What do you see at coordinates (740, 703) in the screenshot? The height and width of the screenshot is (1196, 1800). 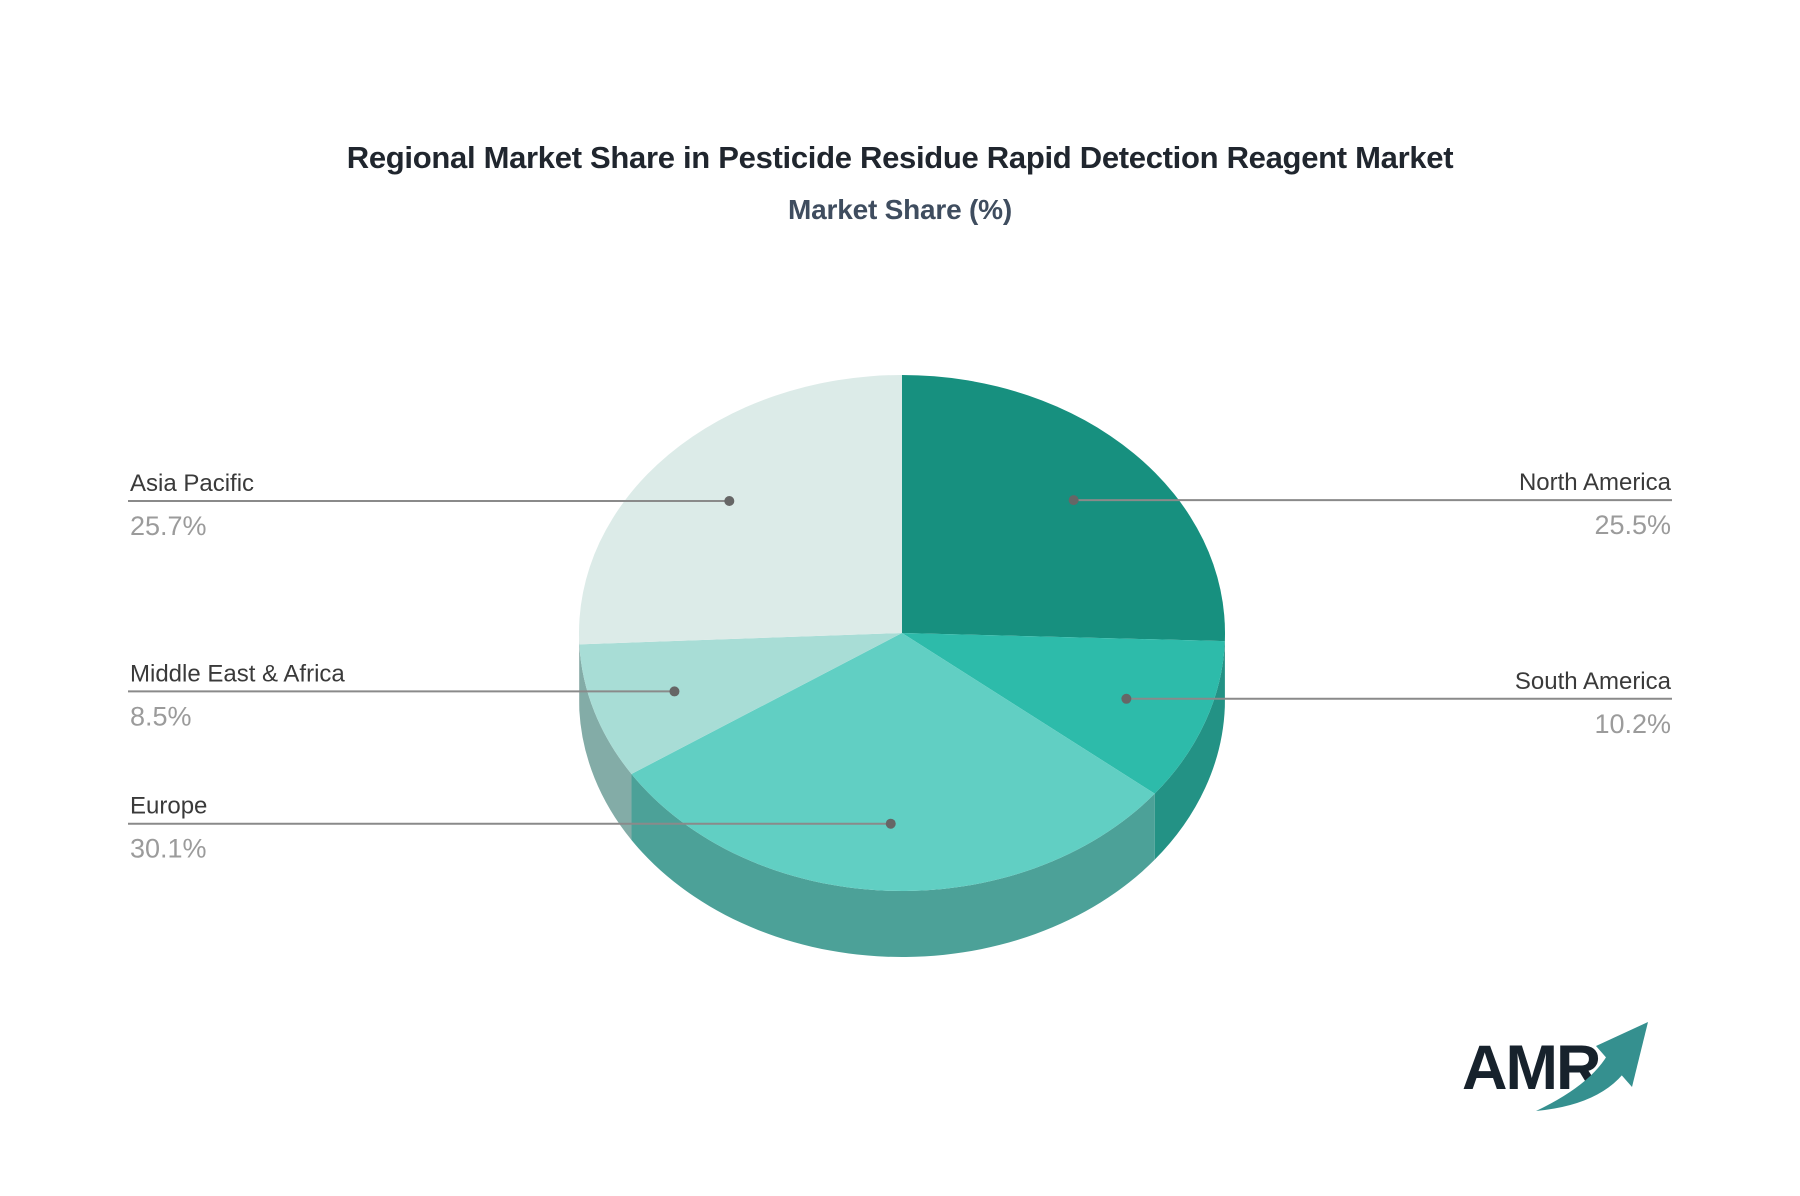 I see `pie-slice-middle-east-africa` at bounding box center [740, 703].